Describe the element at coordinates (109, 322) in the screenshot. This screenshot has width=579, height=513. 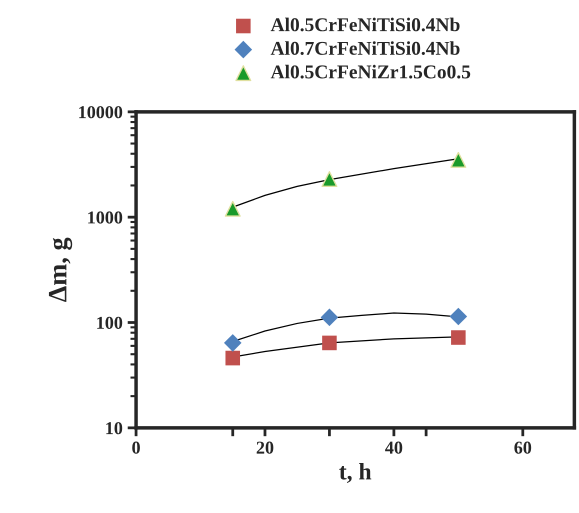
I see `y-tick-label: 100` at that location.